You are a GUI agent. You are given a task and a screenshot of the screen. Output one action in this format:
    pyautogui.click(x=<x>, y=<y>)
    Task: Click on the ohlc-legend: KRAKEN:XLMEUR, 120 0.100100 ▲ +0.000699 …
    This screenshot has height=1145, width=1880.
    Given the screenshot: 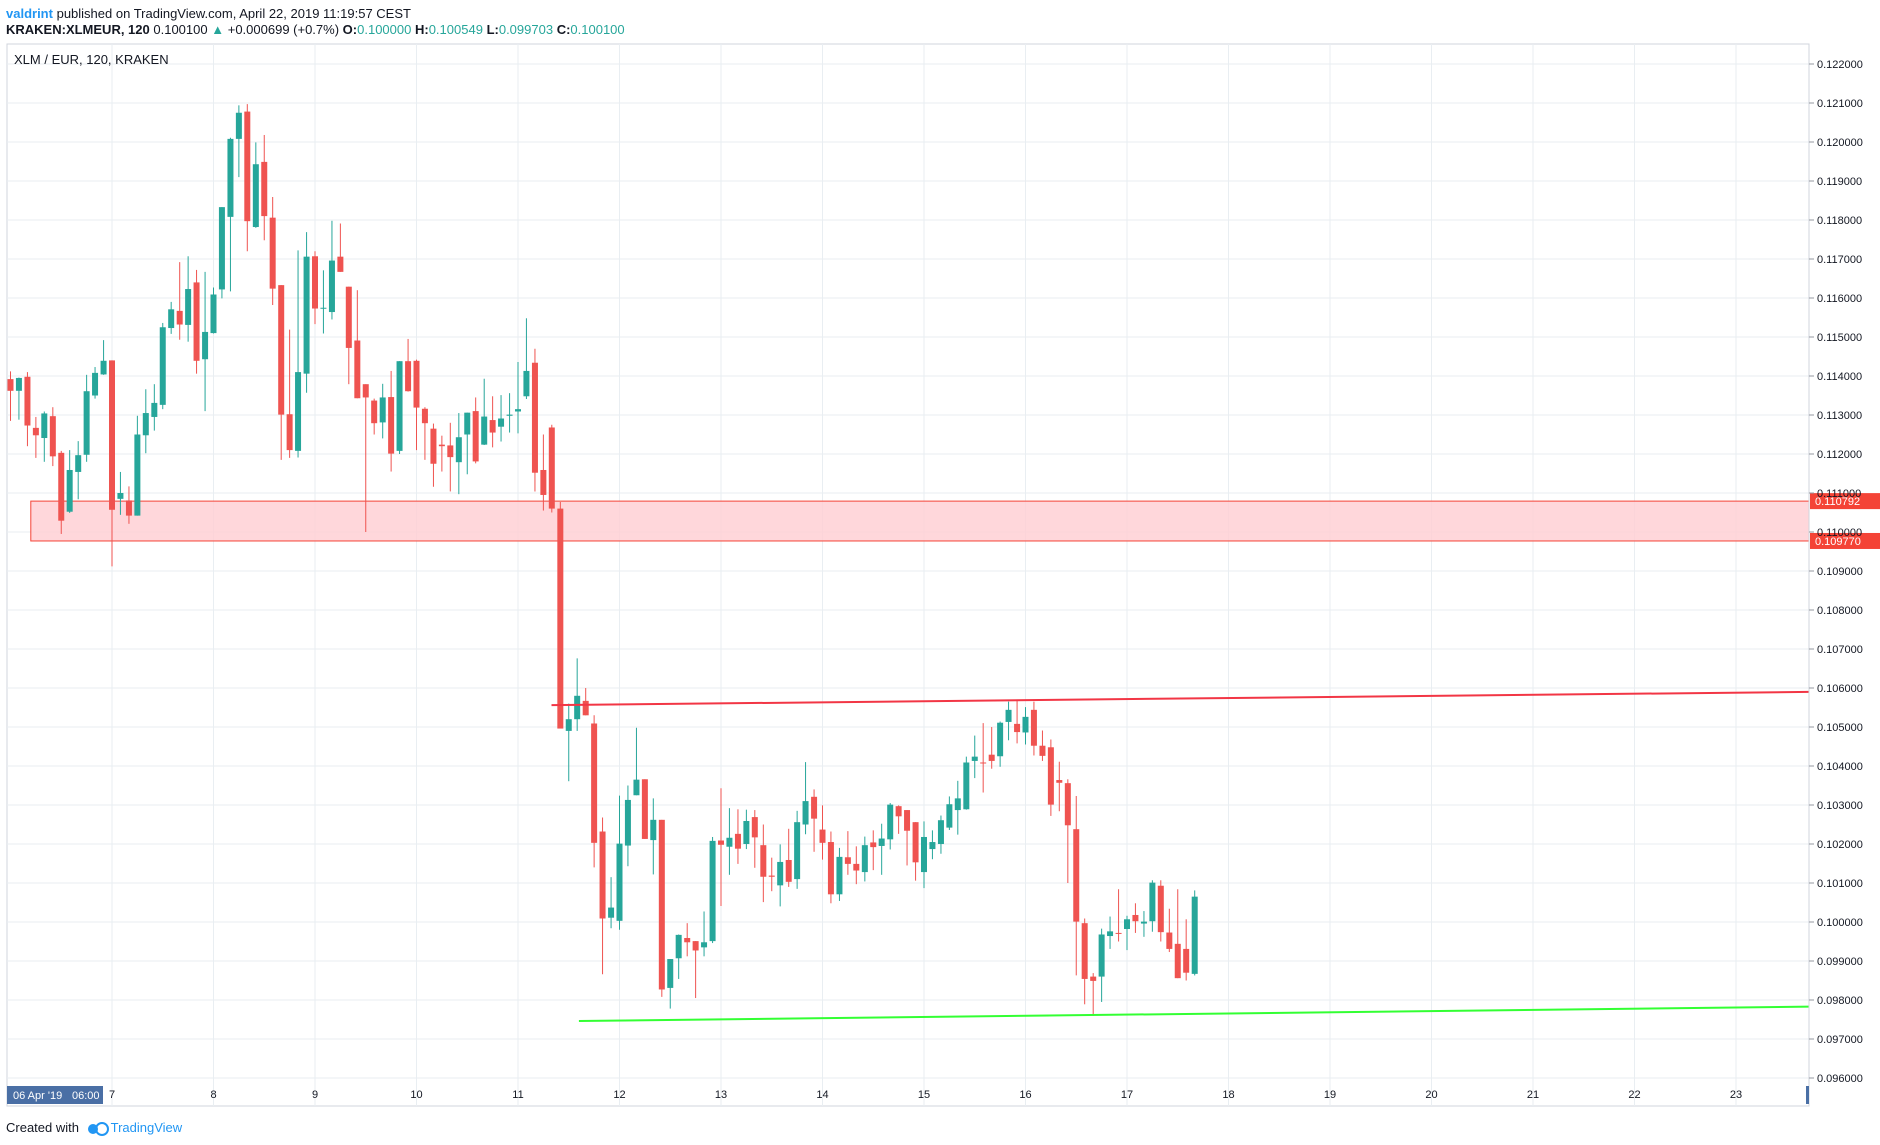 What is the action you would take?
    pyautogui.click(x=315, y=29)
    